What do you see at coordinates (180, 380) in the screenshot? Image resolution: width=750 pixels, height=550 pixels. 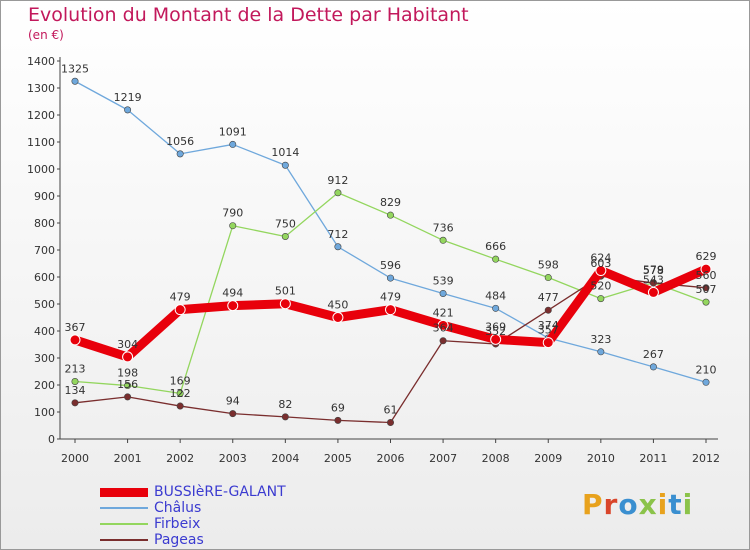 I see `data-label: 169` at bounding box center [180, 380].